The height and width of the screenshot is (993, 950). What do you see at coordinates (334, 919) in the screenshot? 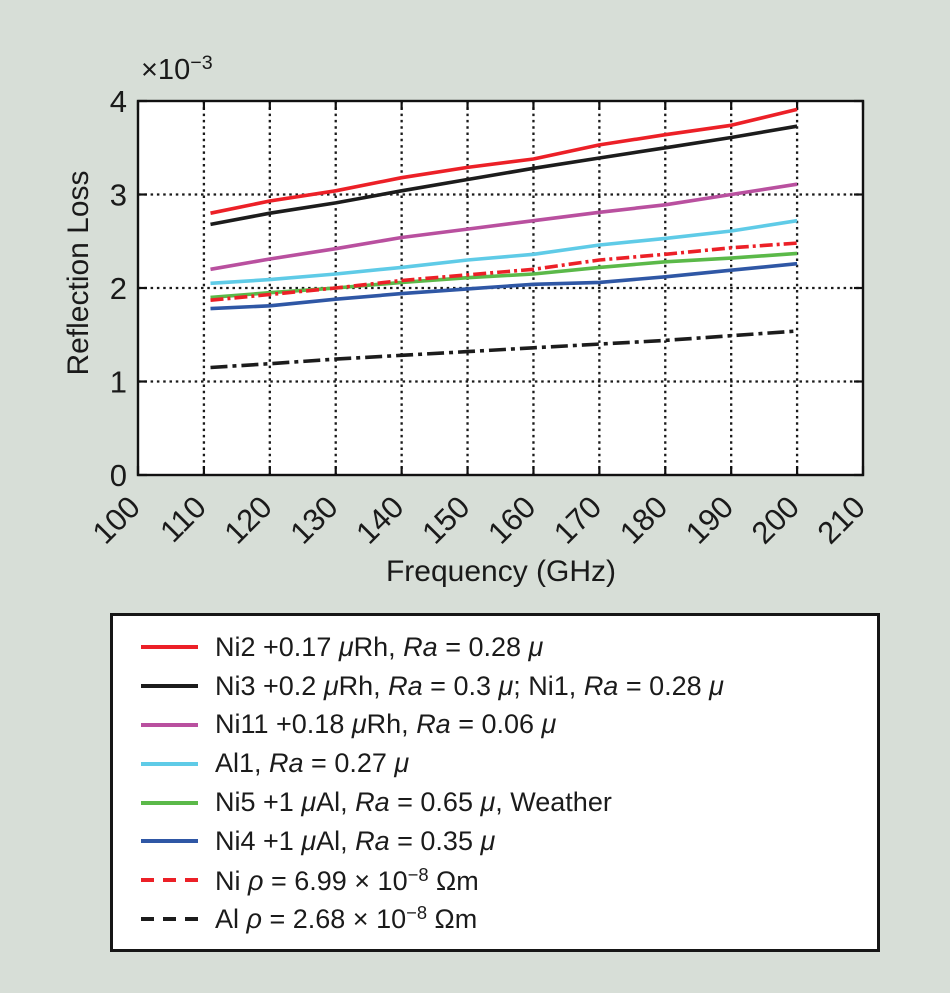
I see `legend-label-text: = 2.68 × 10` at bounding box center [334, 919].